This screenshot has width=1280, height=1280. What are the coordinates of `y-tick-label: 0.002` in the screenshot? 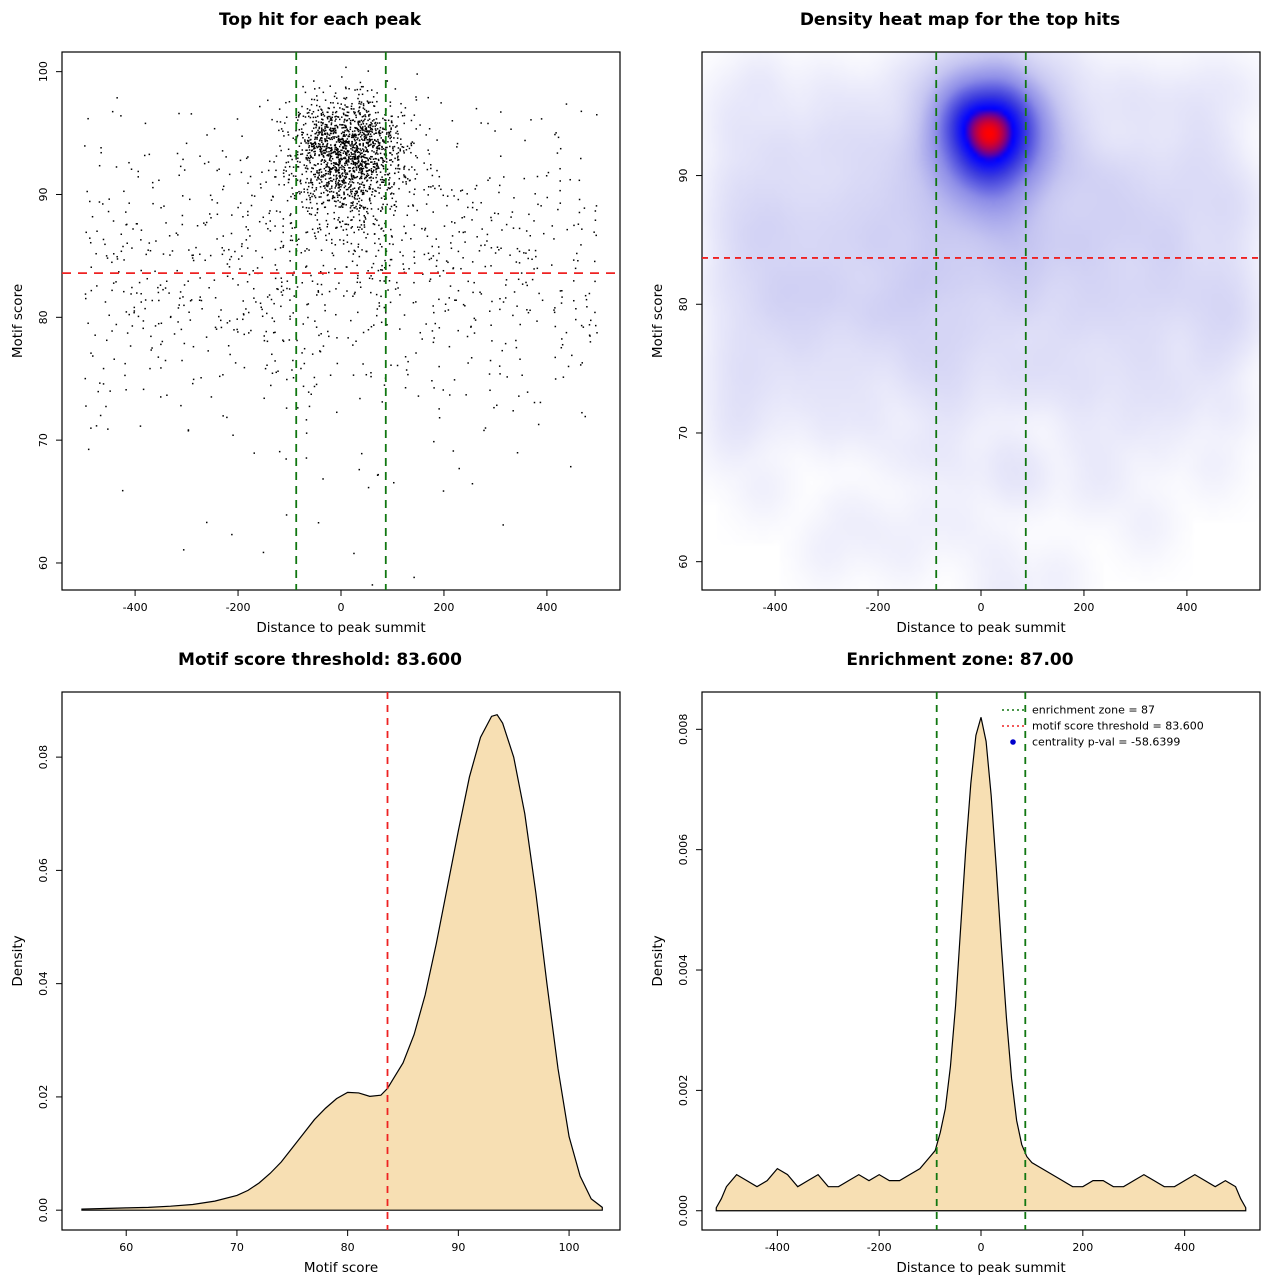 It's located at (683, 1091).